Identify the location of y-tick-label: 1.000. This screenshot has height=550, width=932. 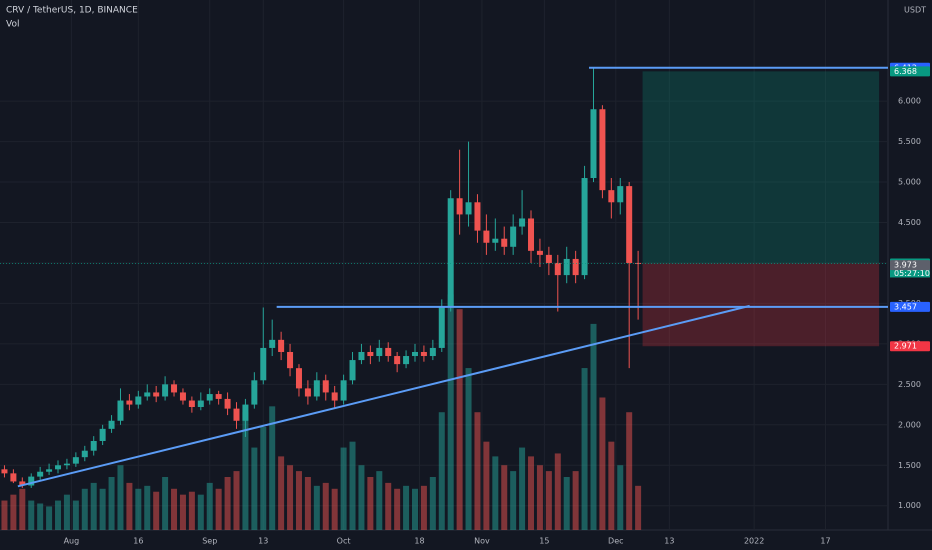
(909, 505).